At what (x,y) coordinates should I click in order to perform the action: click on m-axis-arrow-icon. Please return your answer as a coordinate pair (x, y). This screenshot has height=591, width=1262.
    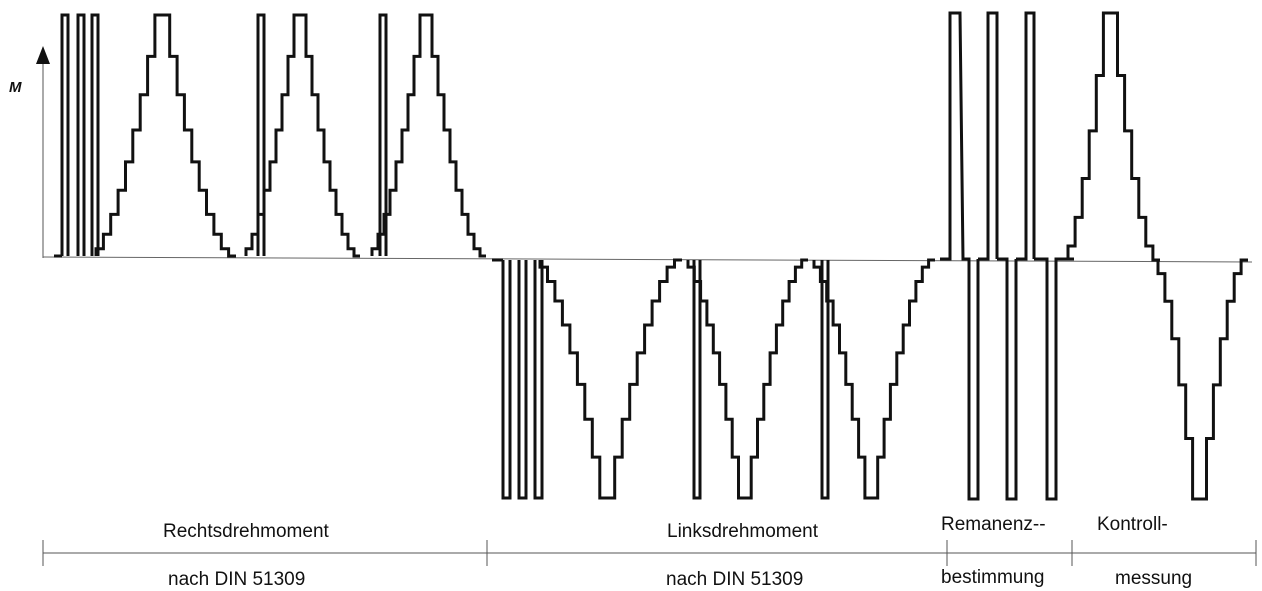
    Looking at the image, I should click on (43, 55).